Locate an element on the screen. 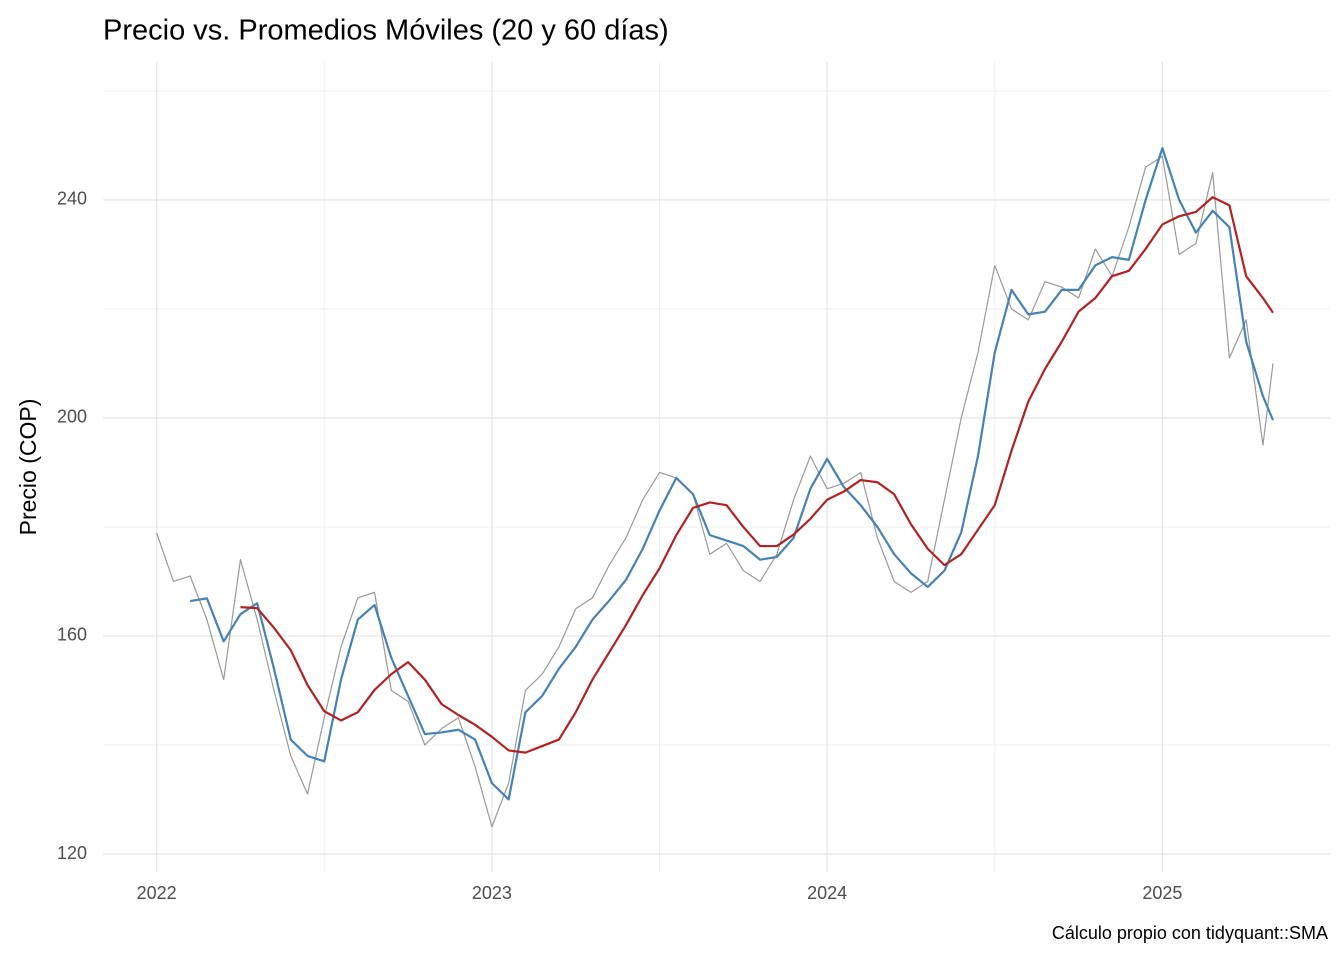 This screenshot has height=965, width=1344. y-tick-label: 120 is located at coordinates (72, 853).